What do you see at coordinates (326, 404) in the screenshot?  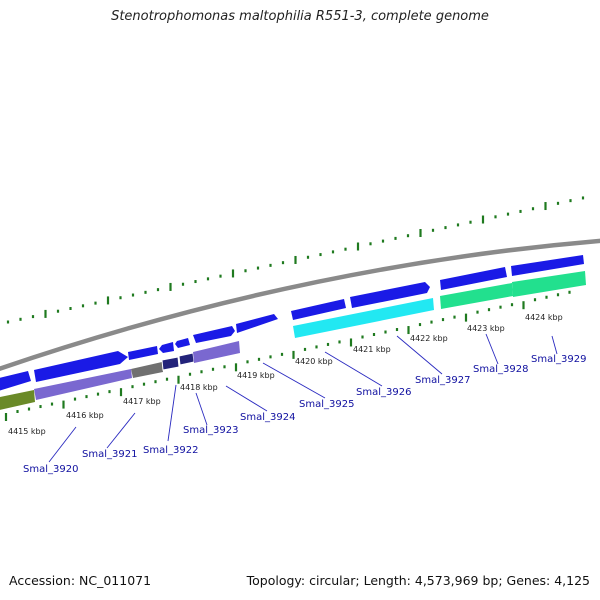 I see `gene-label-smal-3925: Smal_3925` at bounding box center [326, 404].